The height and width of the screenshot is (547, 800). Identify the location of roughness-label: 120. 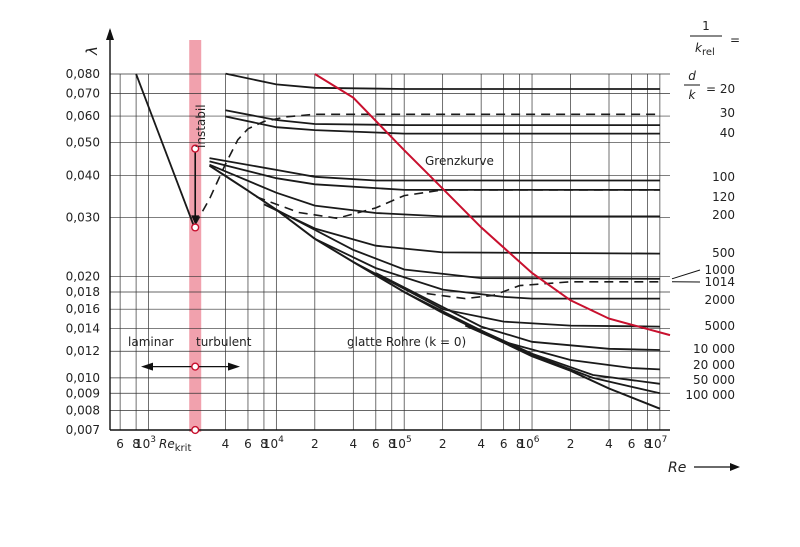
(723, 197).